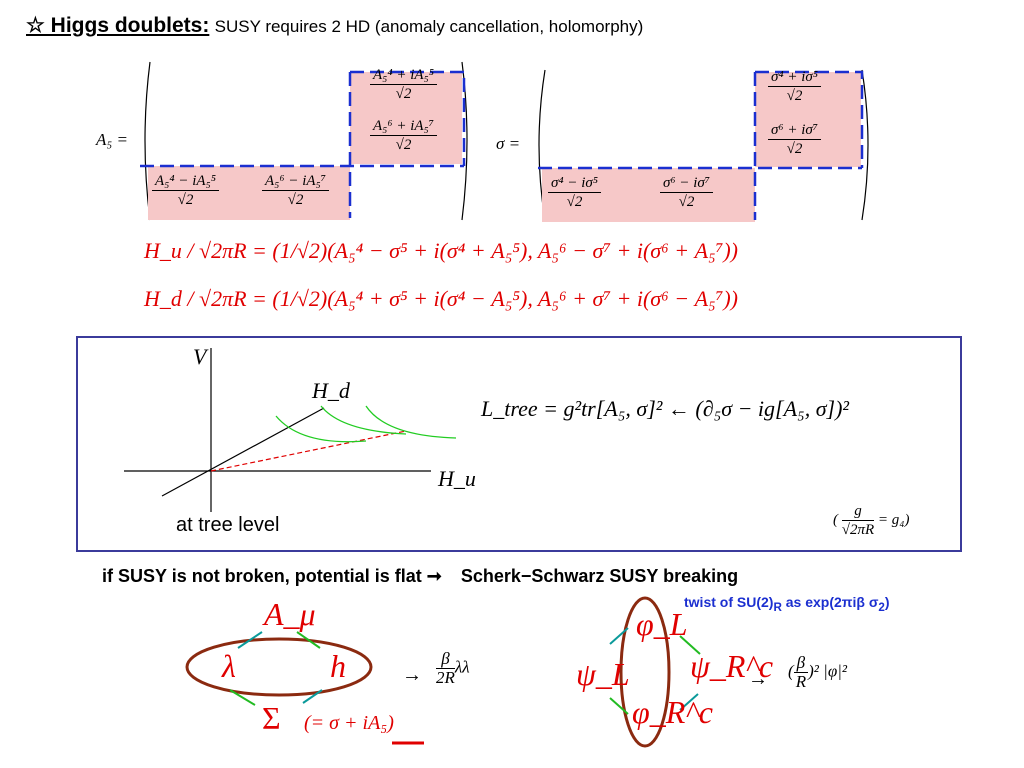  What do you see at coordinates (795, 139) in the screenshot?
I see `sigma-ur-2: σ⁶ + iσ⁷ √2` at bounding box center [795, 139].